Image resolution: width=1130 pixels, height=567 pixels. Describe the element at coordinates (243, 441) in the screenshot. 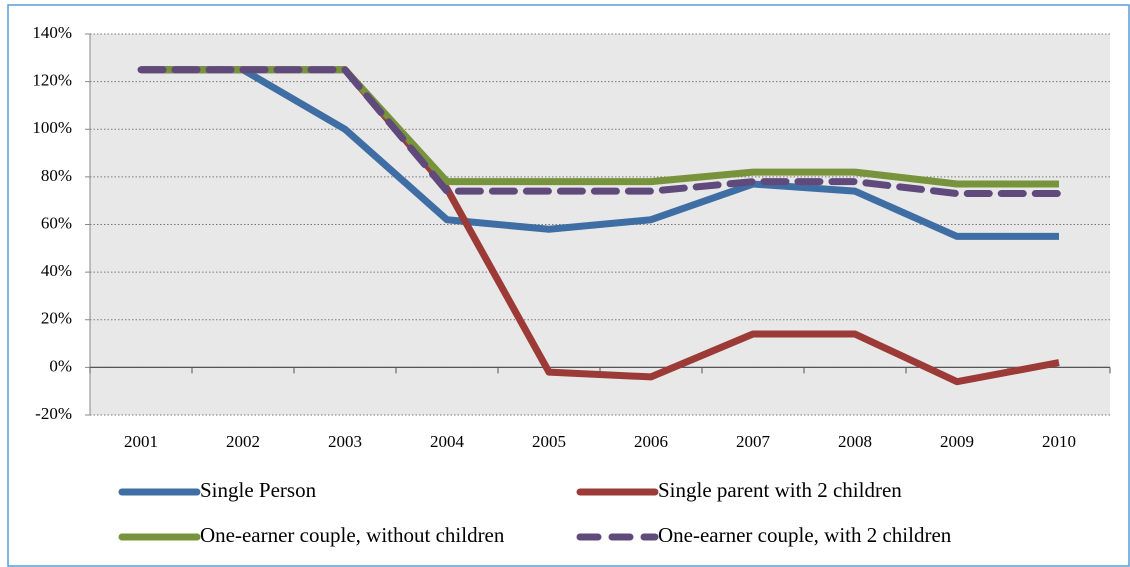

I see `x-tick-label: 2002` at that location.